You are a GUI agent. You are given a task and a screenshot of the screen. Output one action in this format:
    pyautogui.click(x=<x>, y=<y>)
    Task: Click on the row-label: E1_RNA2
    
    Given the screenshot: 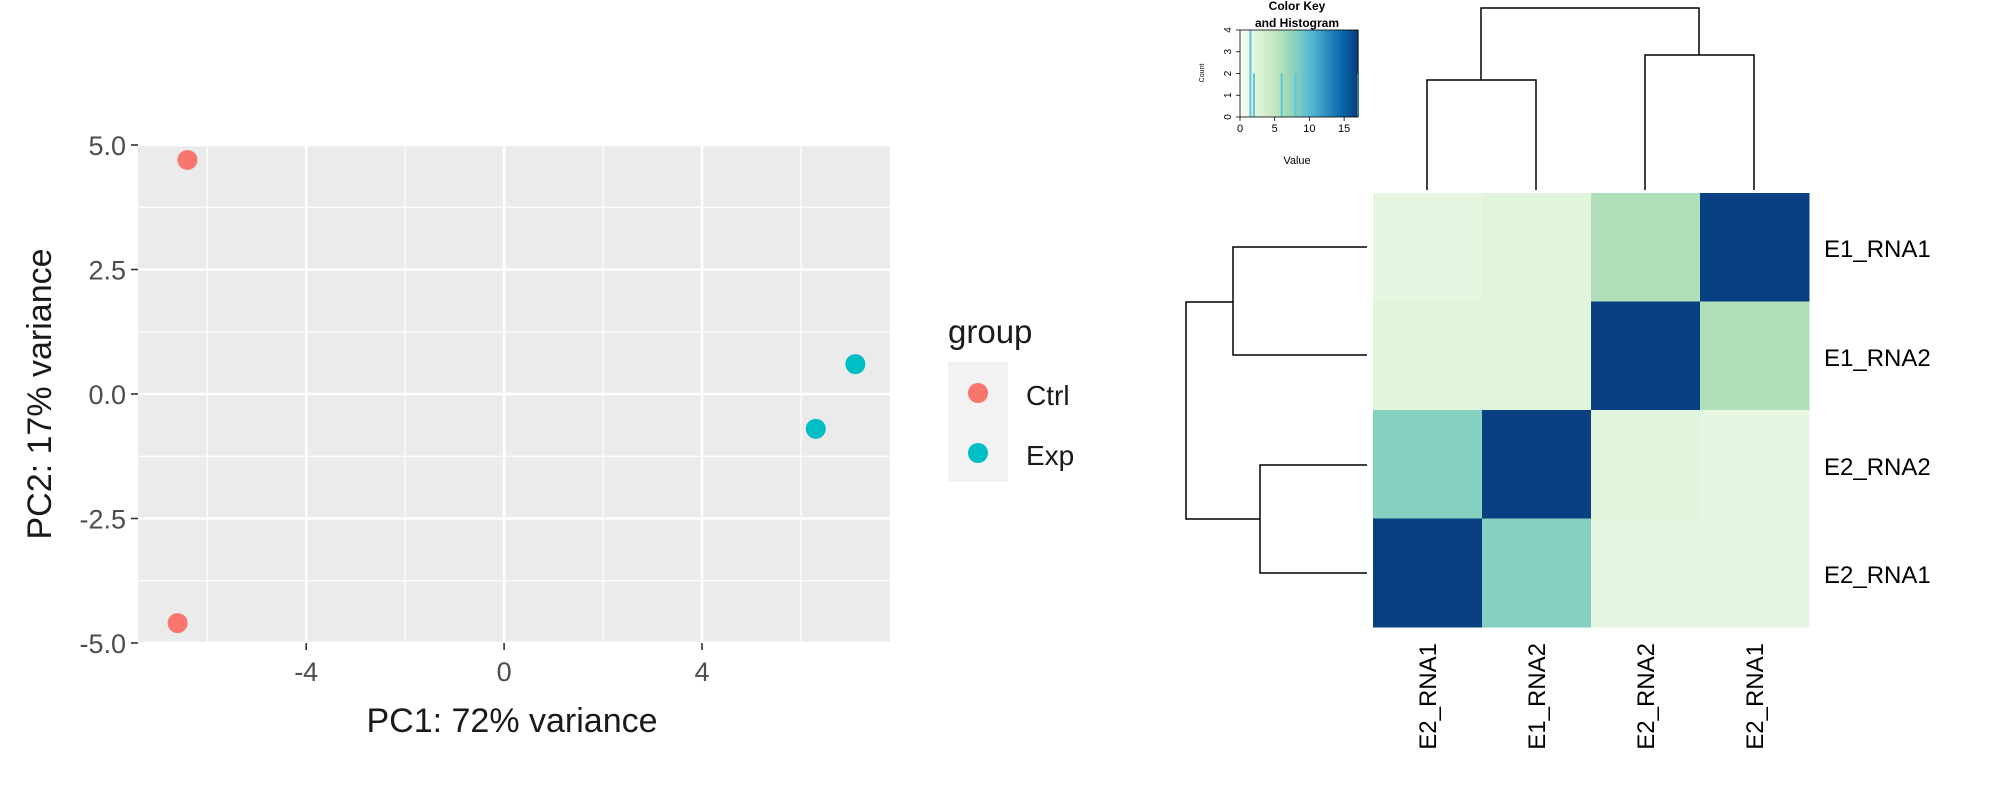 What is the action you would take?
    pyautogui.click(x=1877, y=358)
    